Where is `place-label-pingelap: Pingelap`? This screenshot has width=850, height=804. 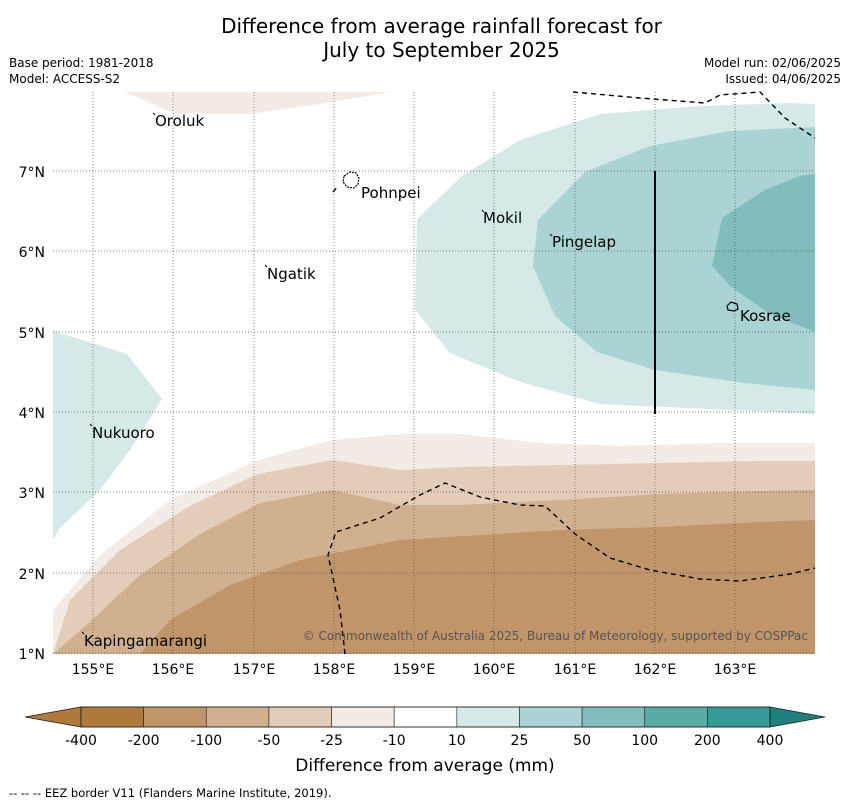
place-label-pingelap: Pingelap is located at coordinates (584, 242).